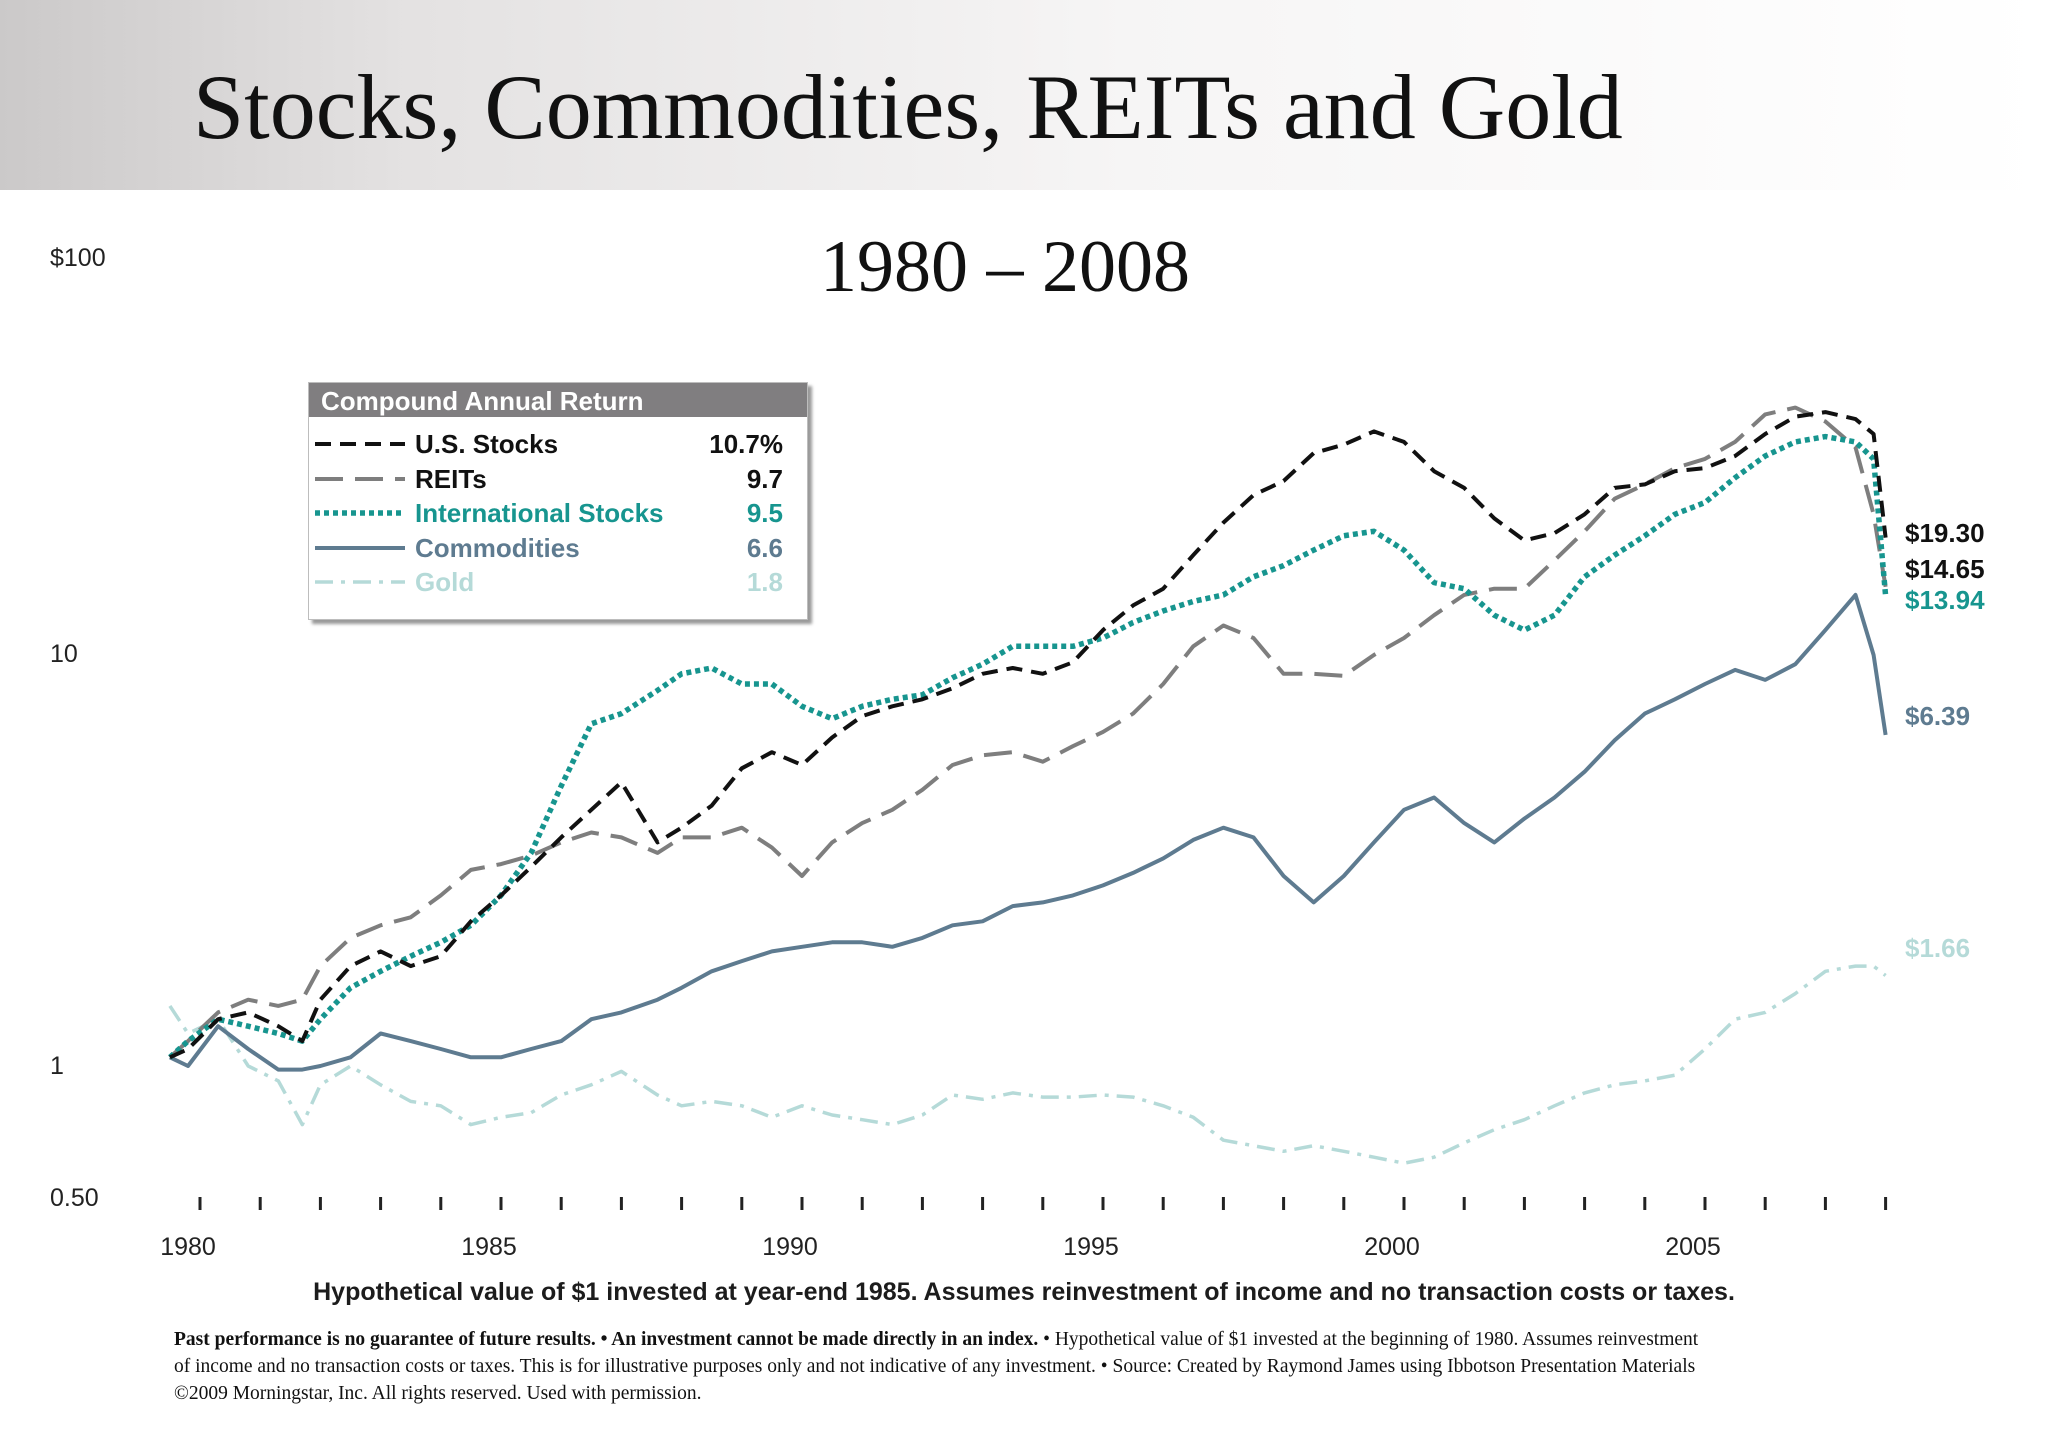 This screenshot has height=1434, width=2048. What do you see at coordinates (764, 582) in the screenshot?
I see `legend-cagr: 1.8` at bounding box center [764, 582].